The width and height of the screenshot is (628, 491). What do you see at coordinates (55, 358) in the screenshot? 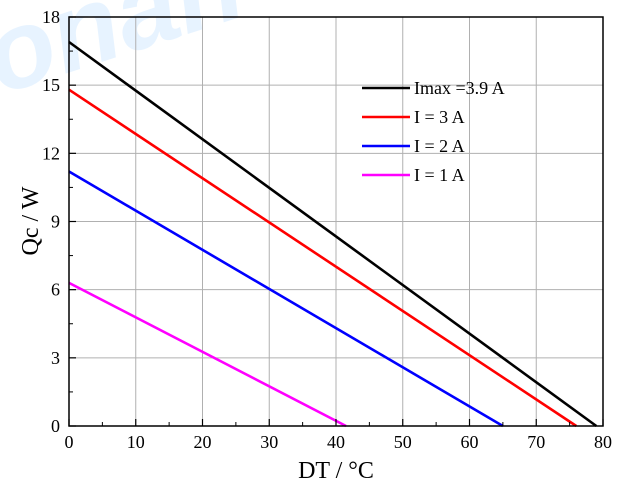
I see `y-tick-label: 3` at bounding box center [55, 358].